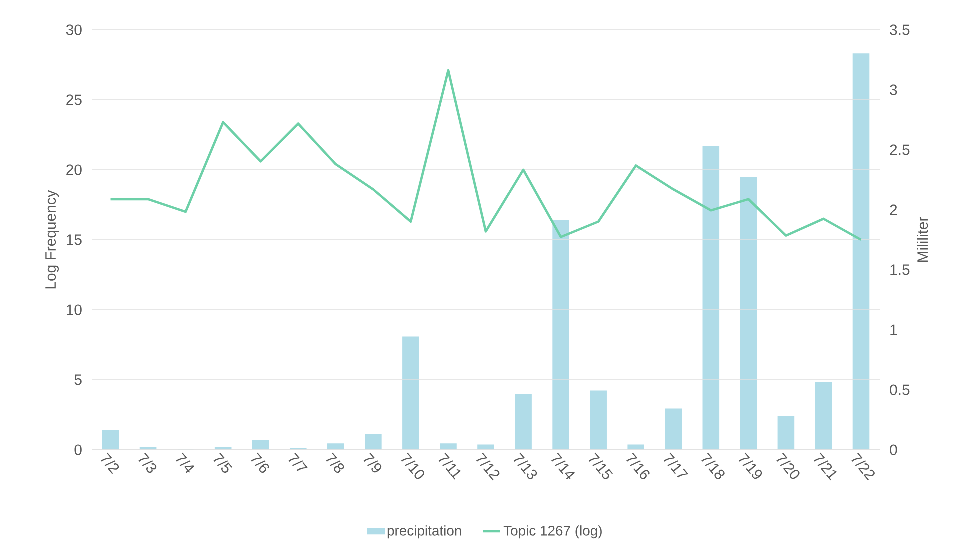  What do you see at coordinates (74, 170) in the screenshot?
I see `y-tick-label: 20` at bounding box center [74, 170].